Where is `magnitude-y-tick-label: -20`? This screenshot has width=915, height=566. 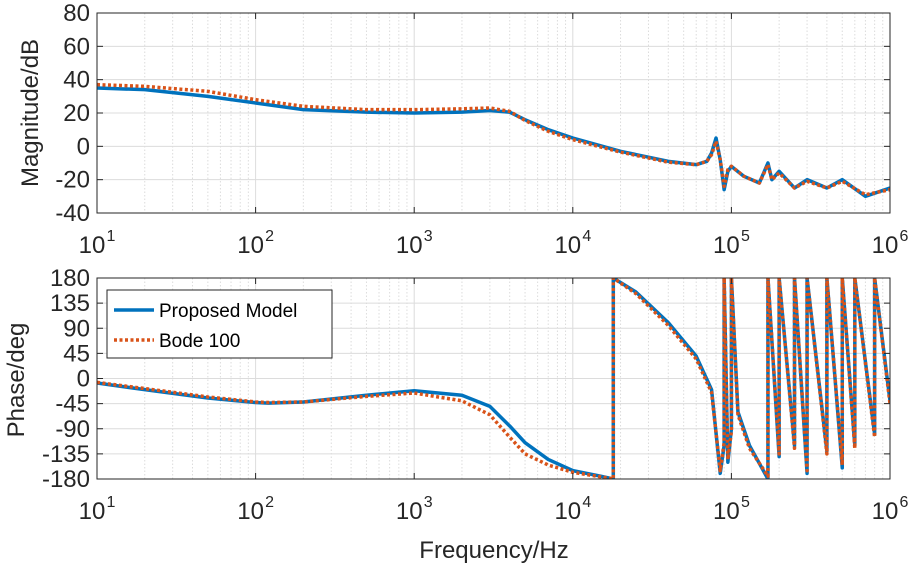
magnitude-y-tick-label: -20 is located at coordinates (72, 180).